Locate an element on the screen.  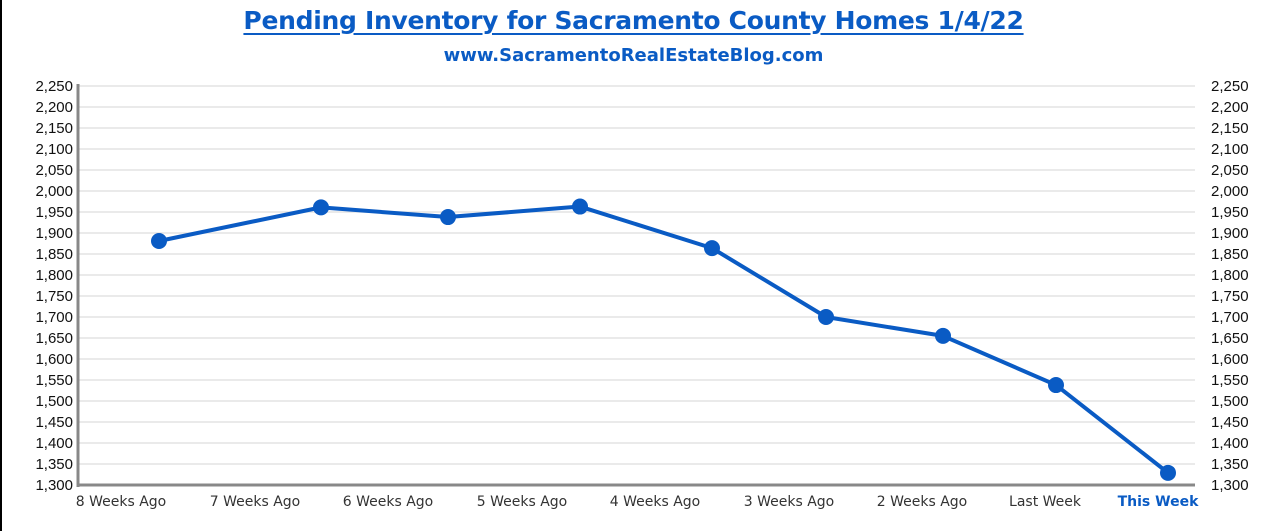
y-tick-label-right: 1,400 is located at coordinates (1230, 443).